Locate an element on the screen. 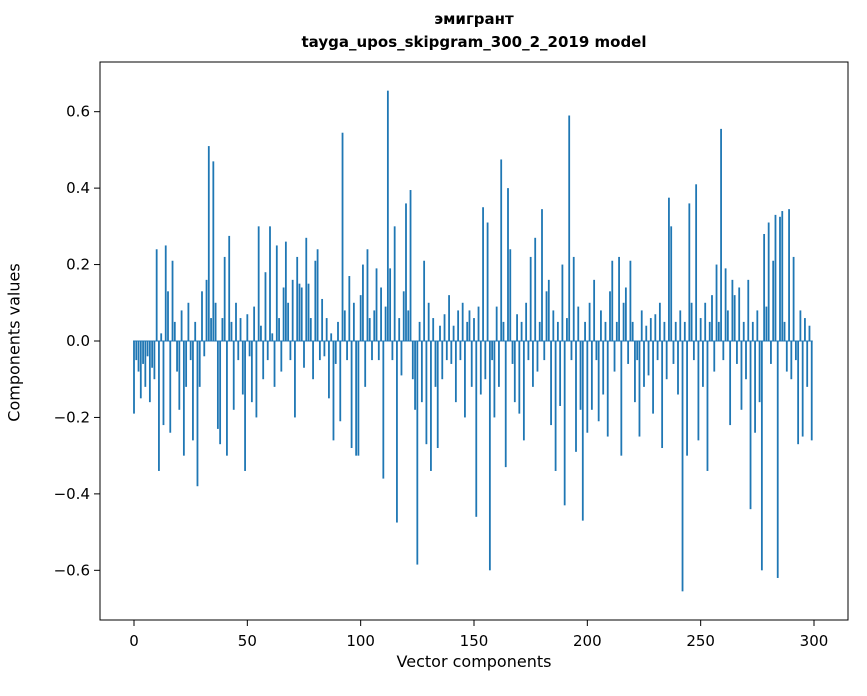  x-tick-label: 200 is located at coordinates (587, 641).